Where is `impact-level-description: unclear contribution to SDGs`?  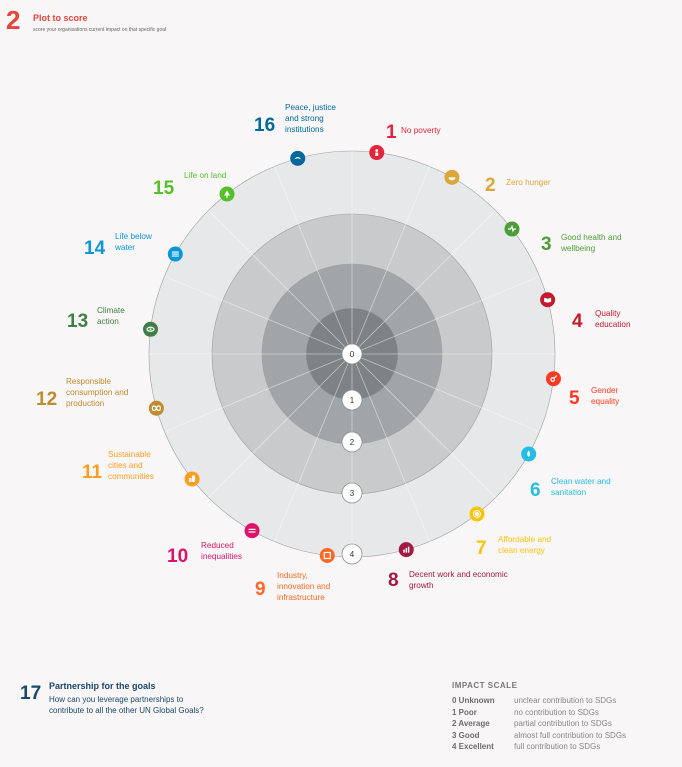 impact-level-description: unclear contribution to SDGs is located at coordinates (565, 700).